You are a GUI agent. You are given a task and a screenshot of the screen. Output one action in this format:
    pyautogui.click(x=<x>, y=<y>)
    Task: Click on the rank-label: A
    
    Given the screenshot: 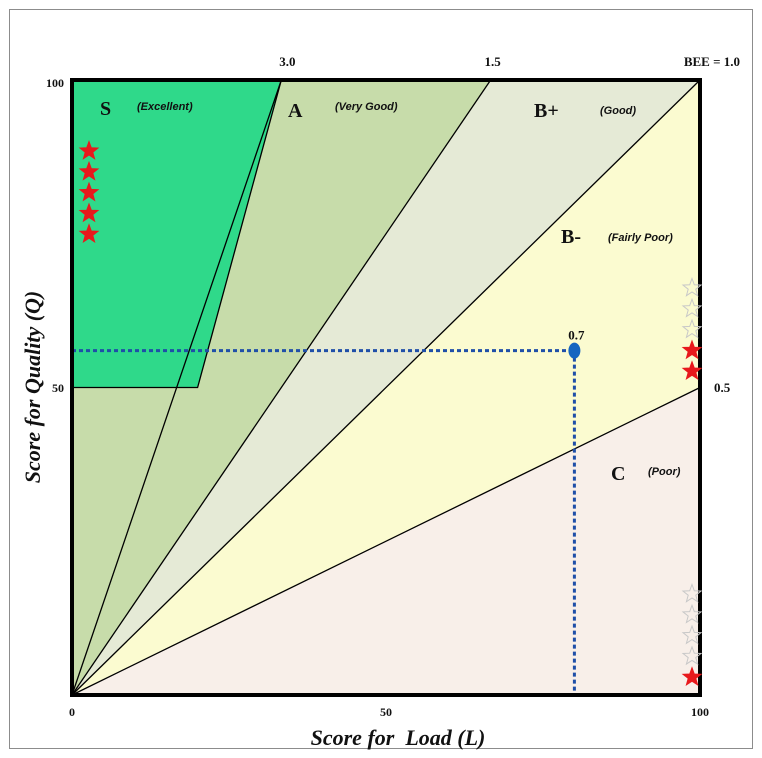 What is the action you would take?
    pyautogui.click(x=295, y=111)
    